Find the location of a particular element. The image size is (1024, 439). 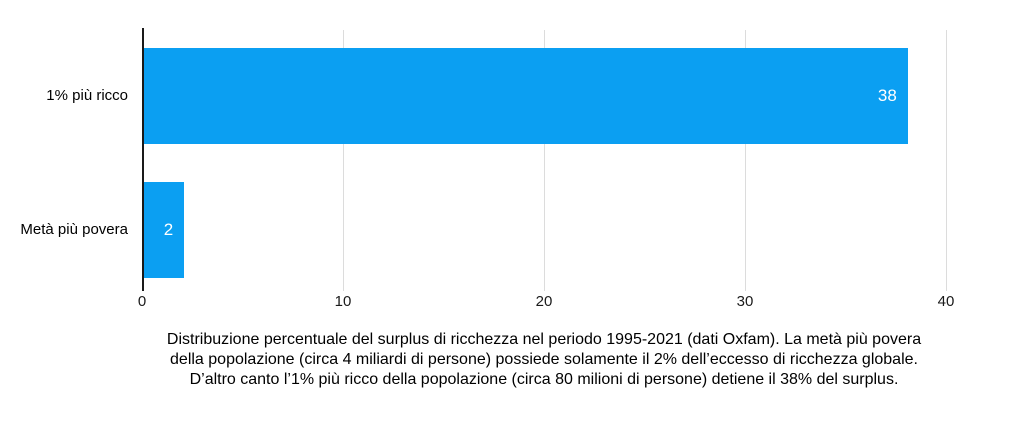

bar-value-label: 38 is located at coordinates (887, 95).